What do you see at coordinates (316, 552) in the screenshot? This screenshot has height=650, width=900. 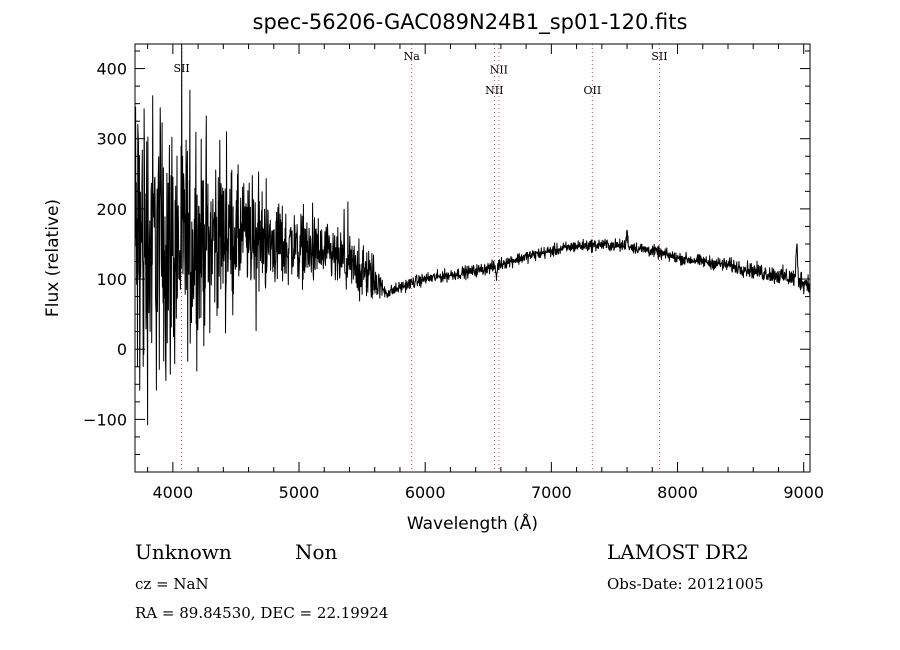 I see `subclass: Non` at bounding box center [316, 552].